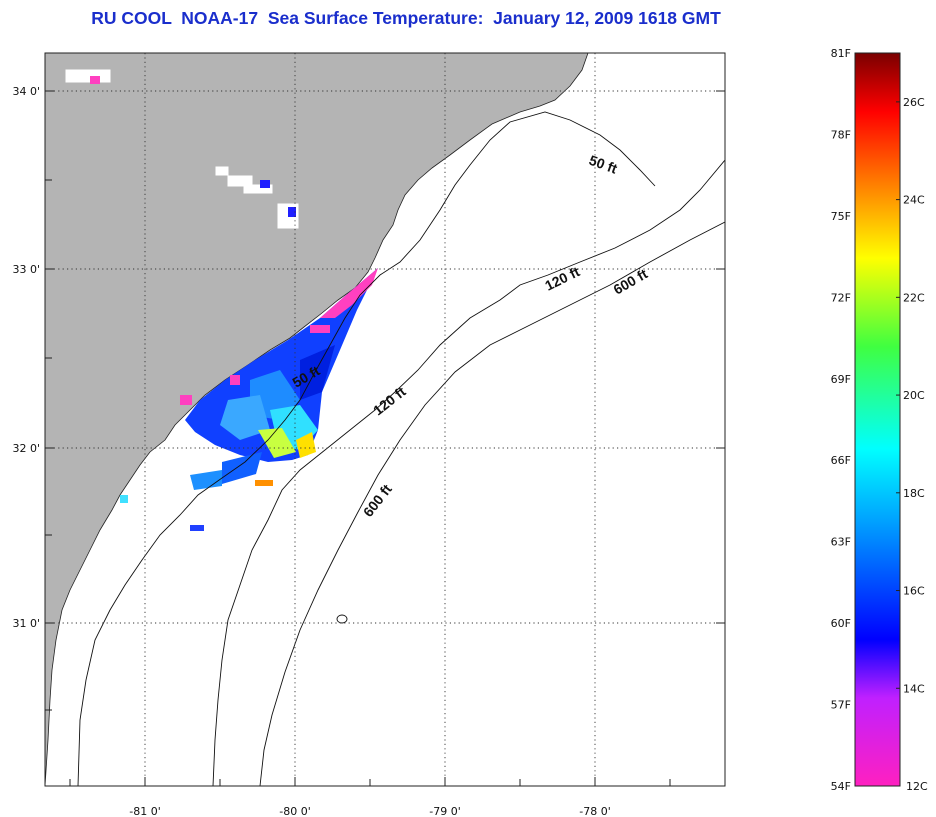  I want to click on colorbar-c-label: 18C, so click(914, 493).